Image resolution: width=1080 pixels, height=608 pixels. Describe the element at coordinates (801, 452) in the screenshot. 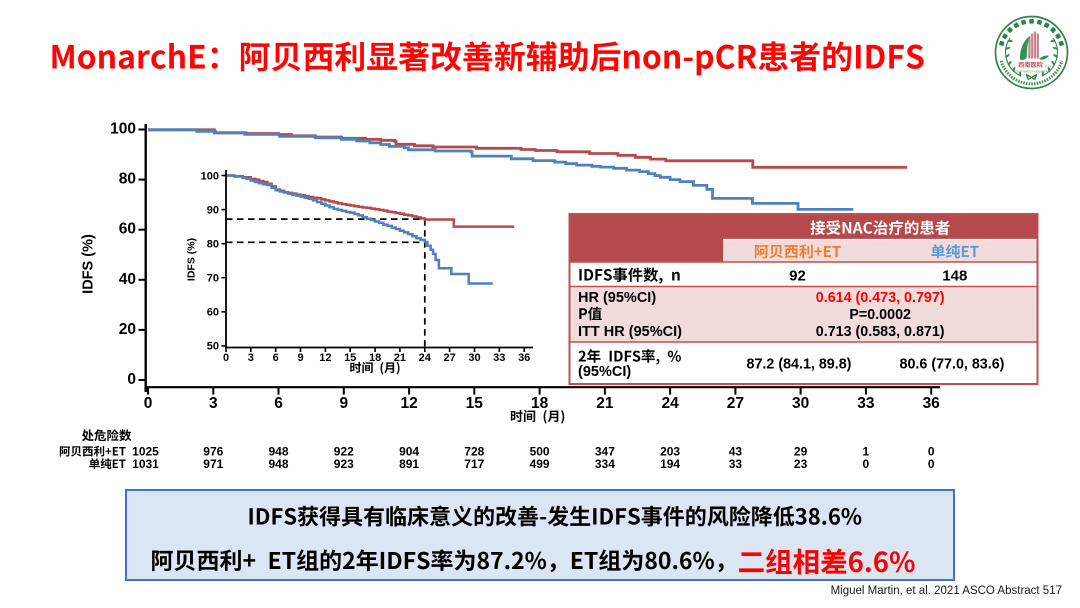

I see `svg-text: 29` at that location.